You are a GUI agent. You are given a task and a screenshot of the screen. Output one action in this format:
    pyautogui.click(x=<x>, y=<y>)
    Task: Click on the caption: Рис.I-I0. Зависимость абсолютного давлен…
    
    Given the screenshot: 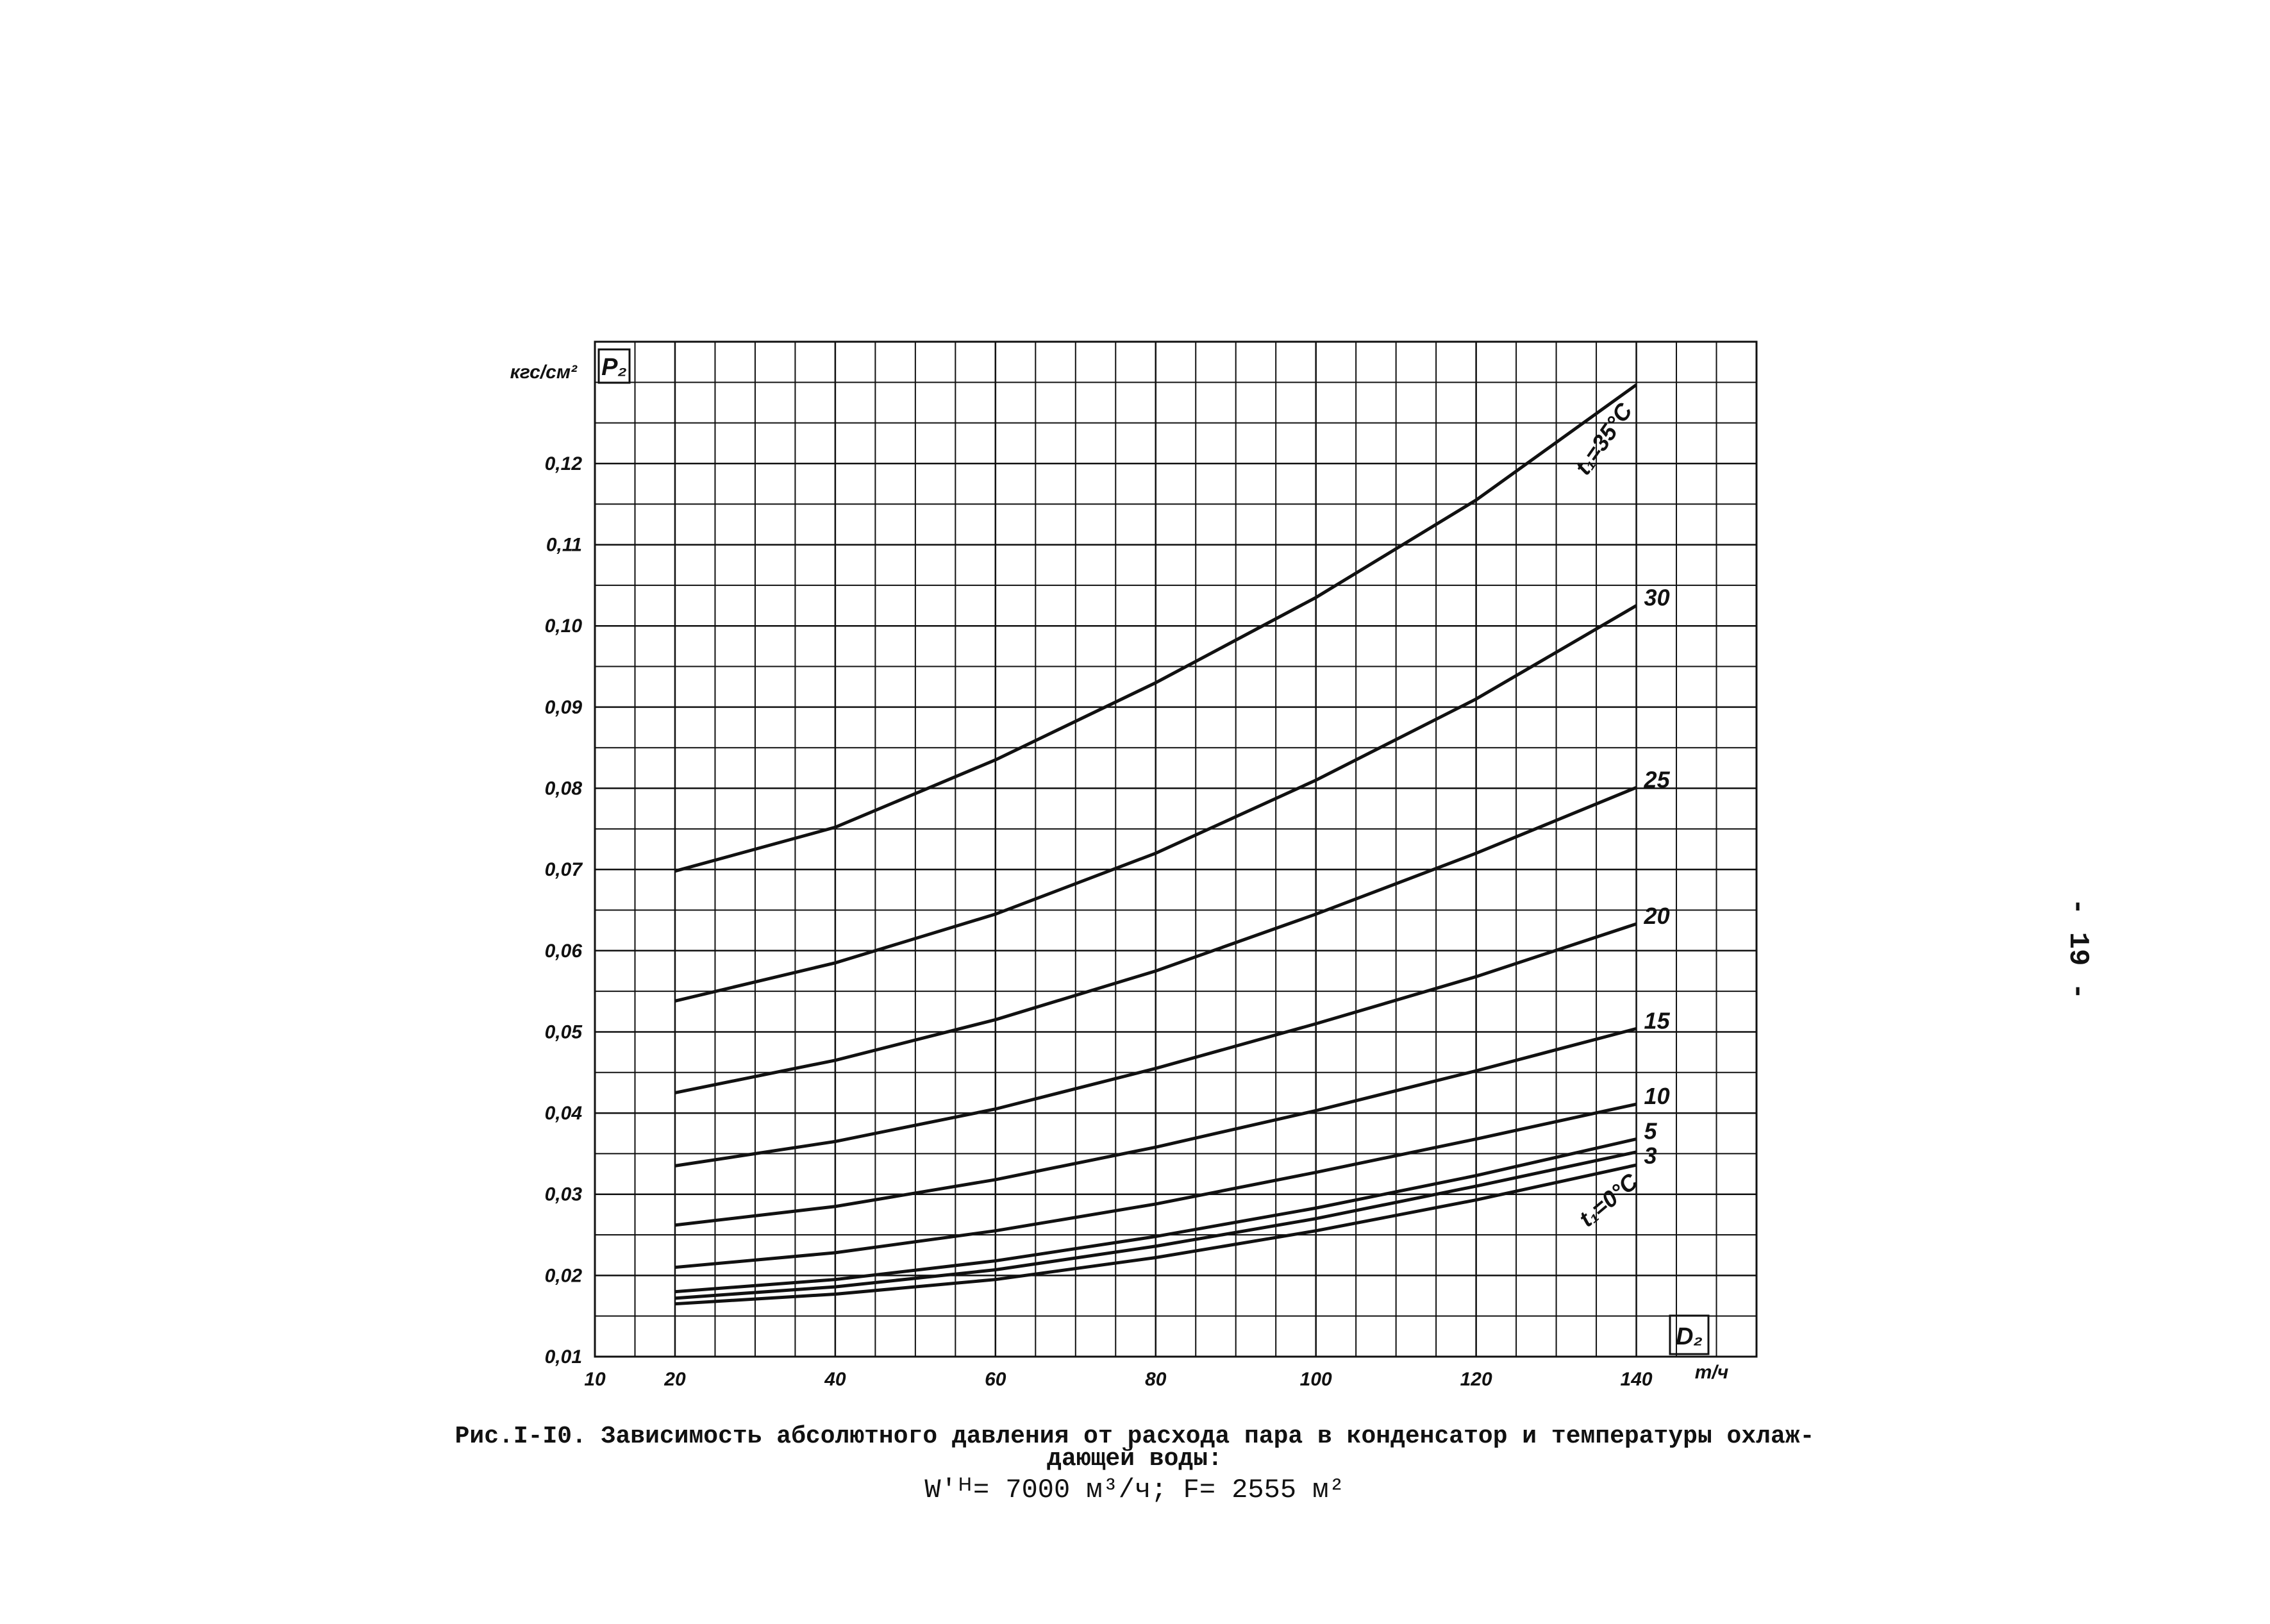 What is the action you would take?
    pyautogui.click(x=1135, y=1437)
    